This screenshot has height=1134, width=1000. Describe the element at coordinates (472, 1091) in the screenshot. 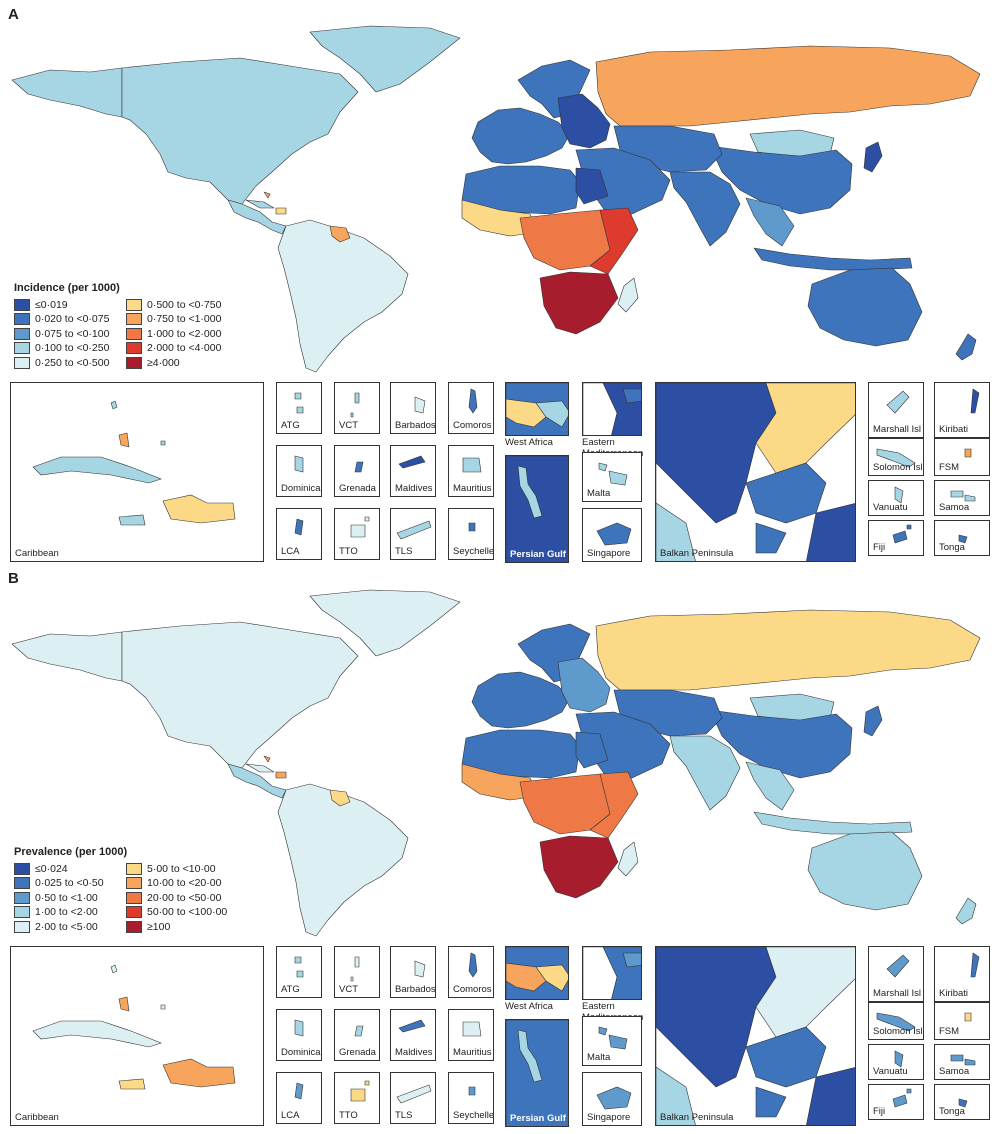

I see `inset-shape-seychelles` at that location.